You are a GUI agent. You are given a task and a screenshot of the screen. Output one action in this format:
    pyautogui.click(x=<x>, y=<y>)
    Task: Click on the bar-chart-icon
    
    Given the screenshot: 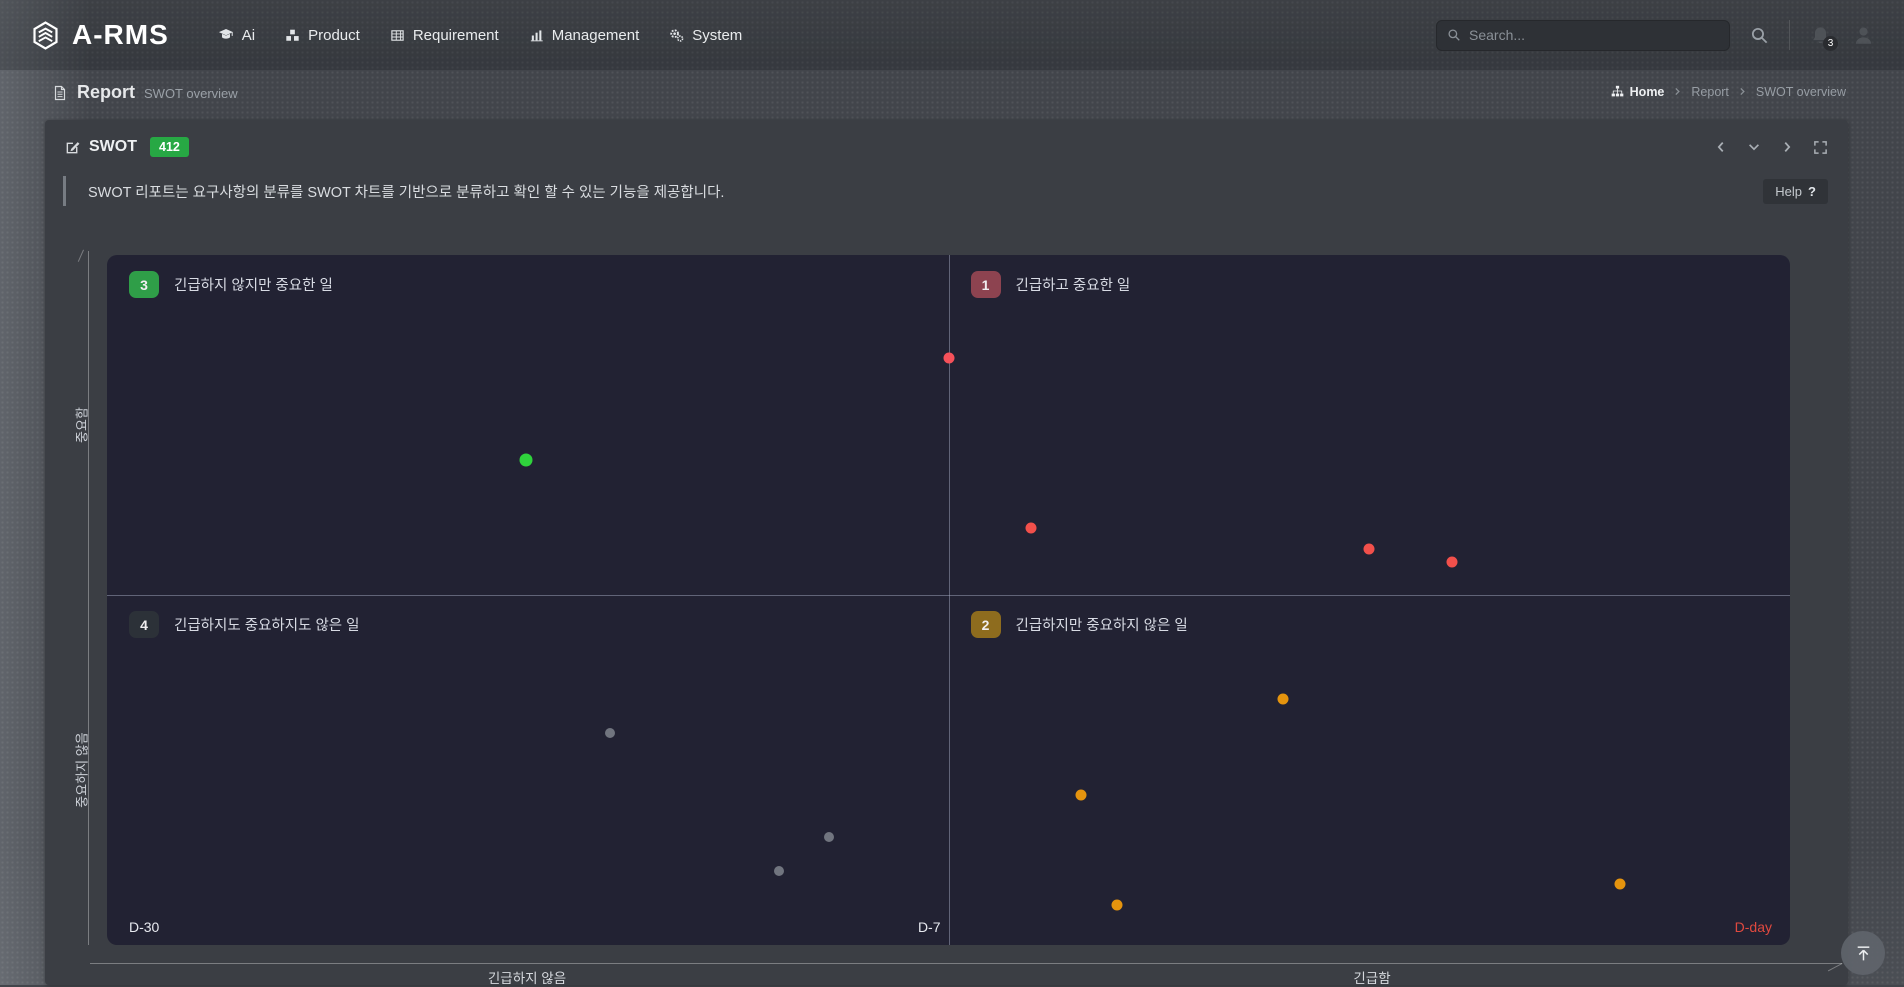 What is the action you would take?
    pyautogui.click(x=536, y=35)
    